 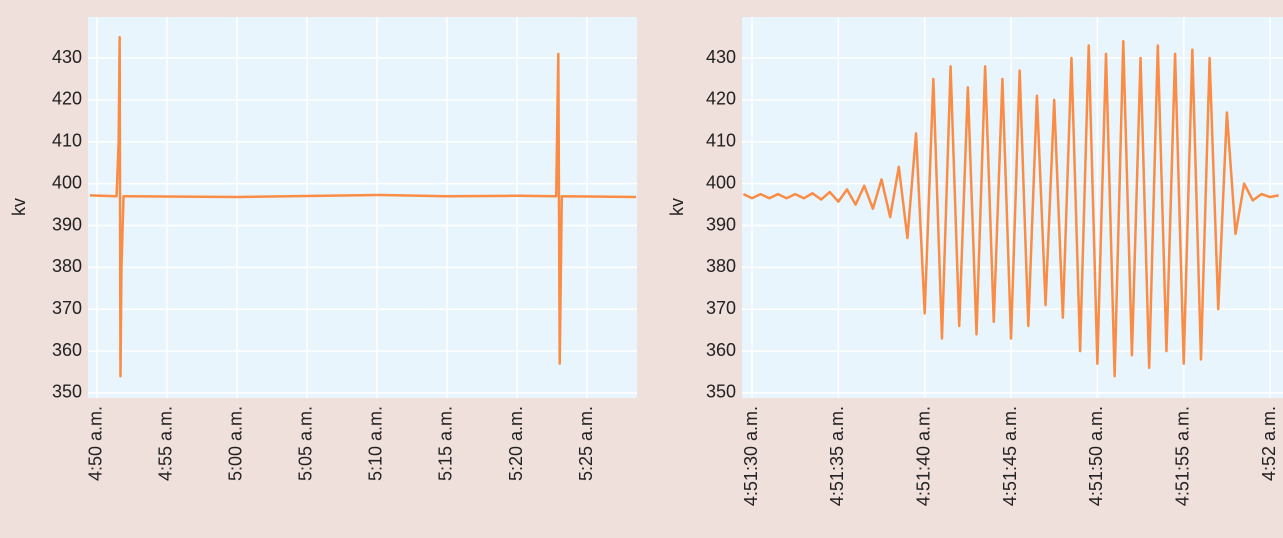 What do you see at coordinates (837, 456) in the screenshot?
I see `x-tick-label: 4:51:35 a.m.` at bounding box center [837, 456].